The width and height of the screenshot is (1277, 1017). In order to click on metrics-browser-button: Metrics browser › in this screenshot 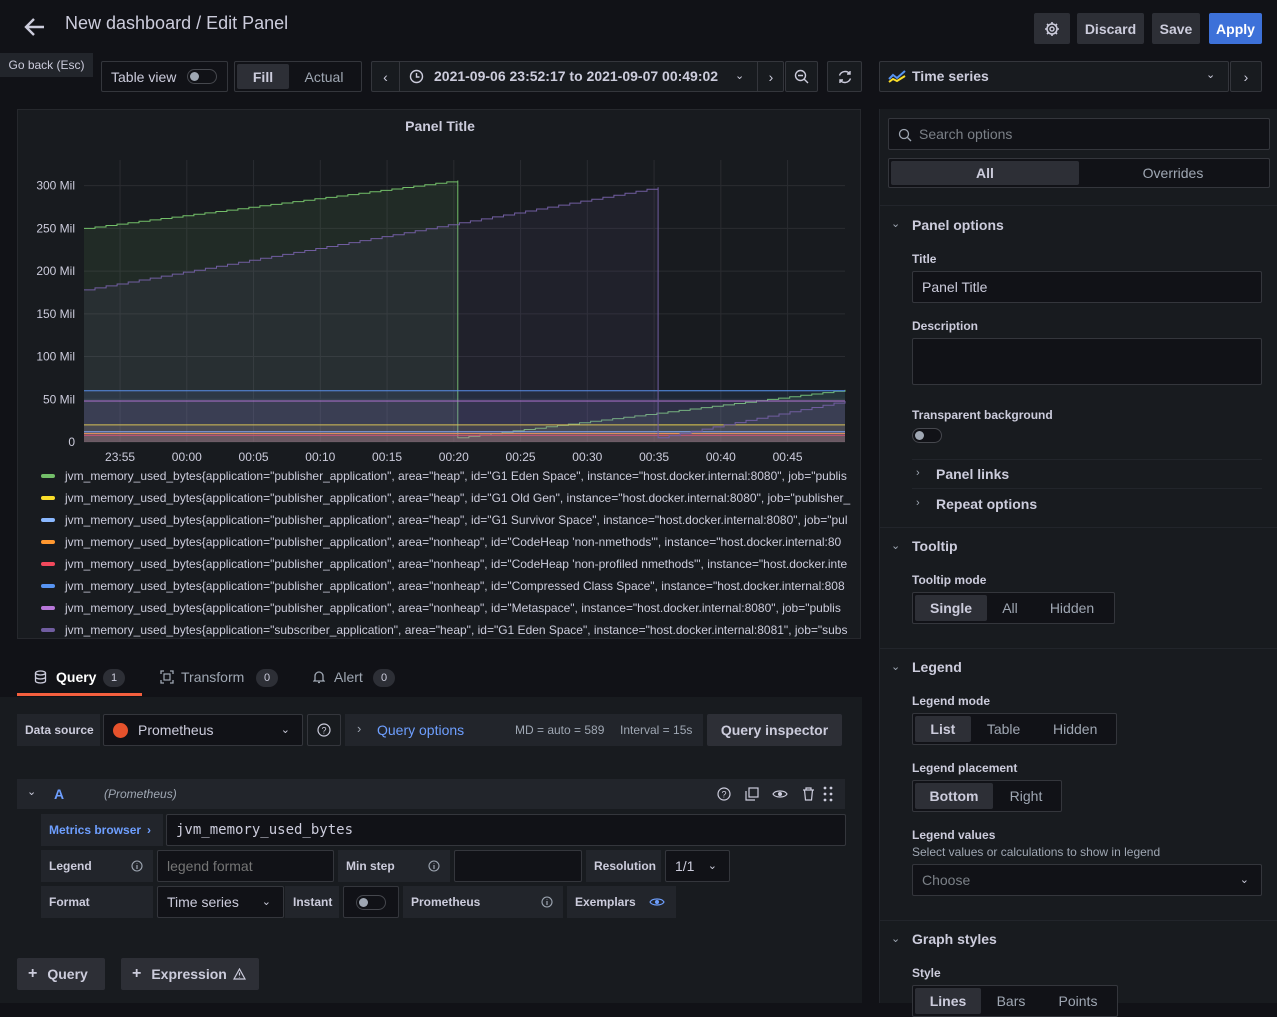, I will do `click(102, 830)`.